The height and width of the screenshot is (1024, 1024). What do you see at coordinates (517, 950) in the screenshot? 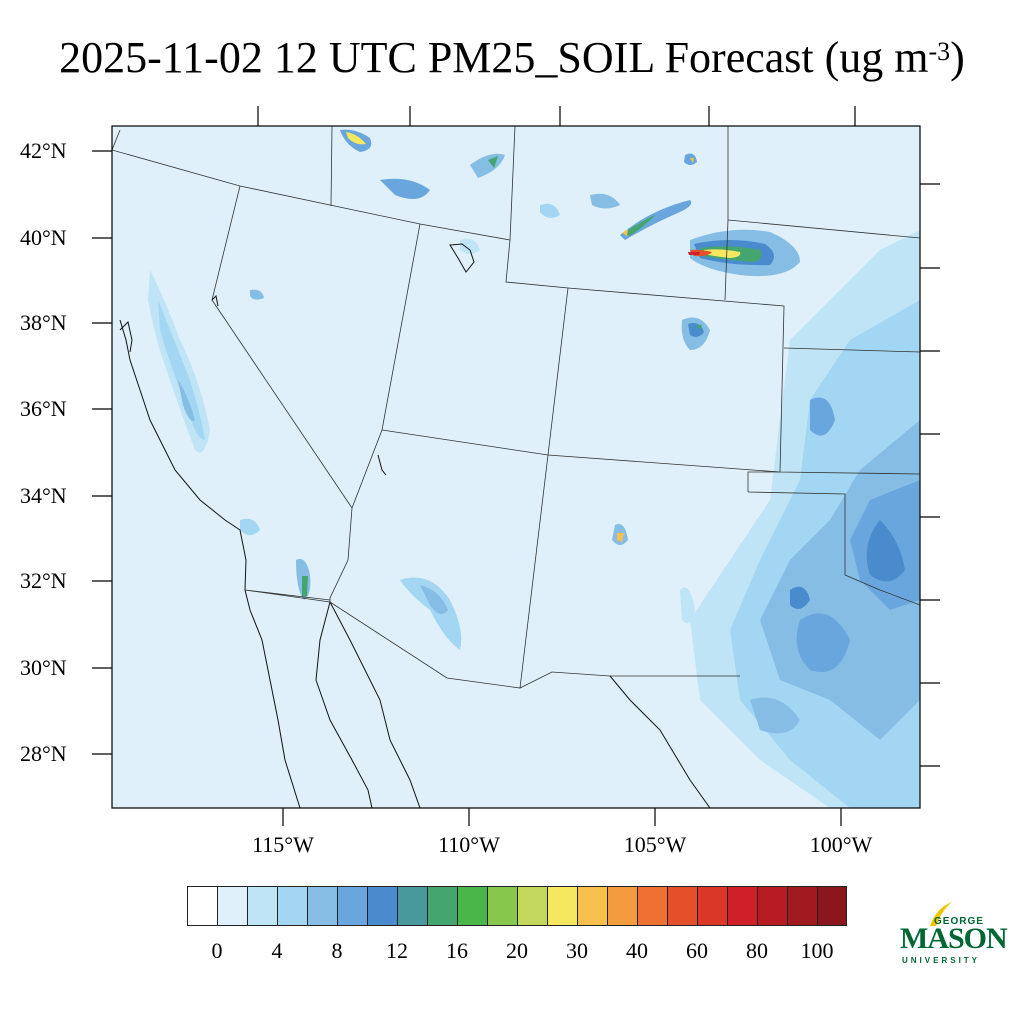
I see `colorbar-label: 20` at bounding box center [517, 950].